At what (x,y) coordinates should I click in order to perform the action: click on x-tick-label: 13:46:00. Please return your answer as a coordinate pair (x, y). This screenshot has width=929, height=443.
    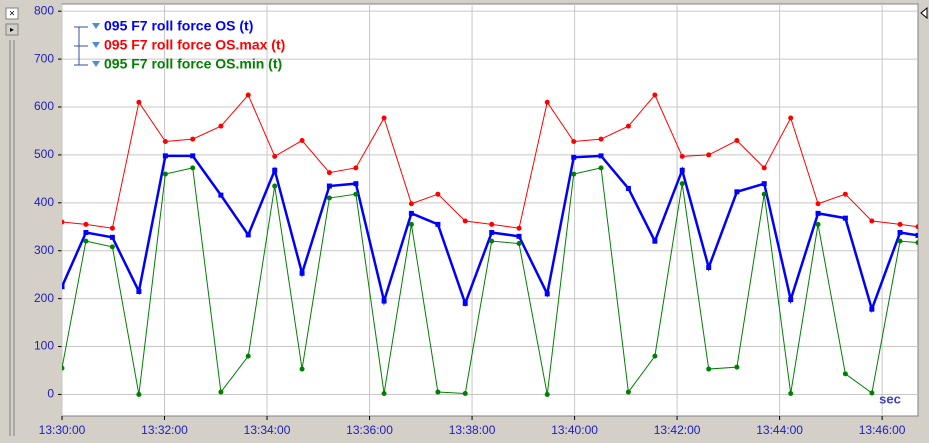
    Looking at the image, I should click on (882, 430).